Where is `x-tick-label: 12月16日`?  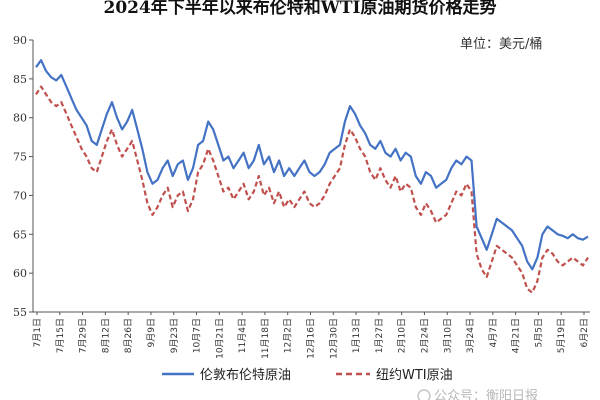
x-tick-label: 12月16日 is located at coordinates (311, 338).